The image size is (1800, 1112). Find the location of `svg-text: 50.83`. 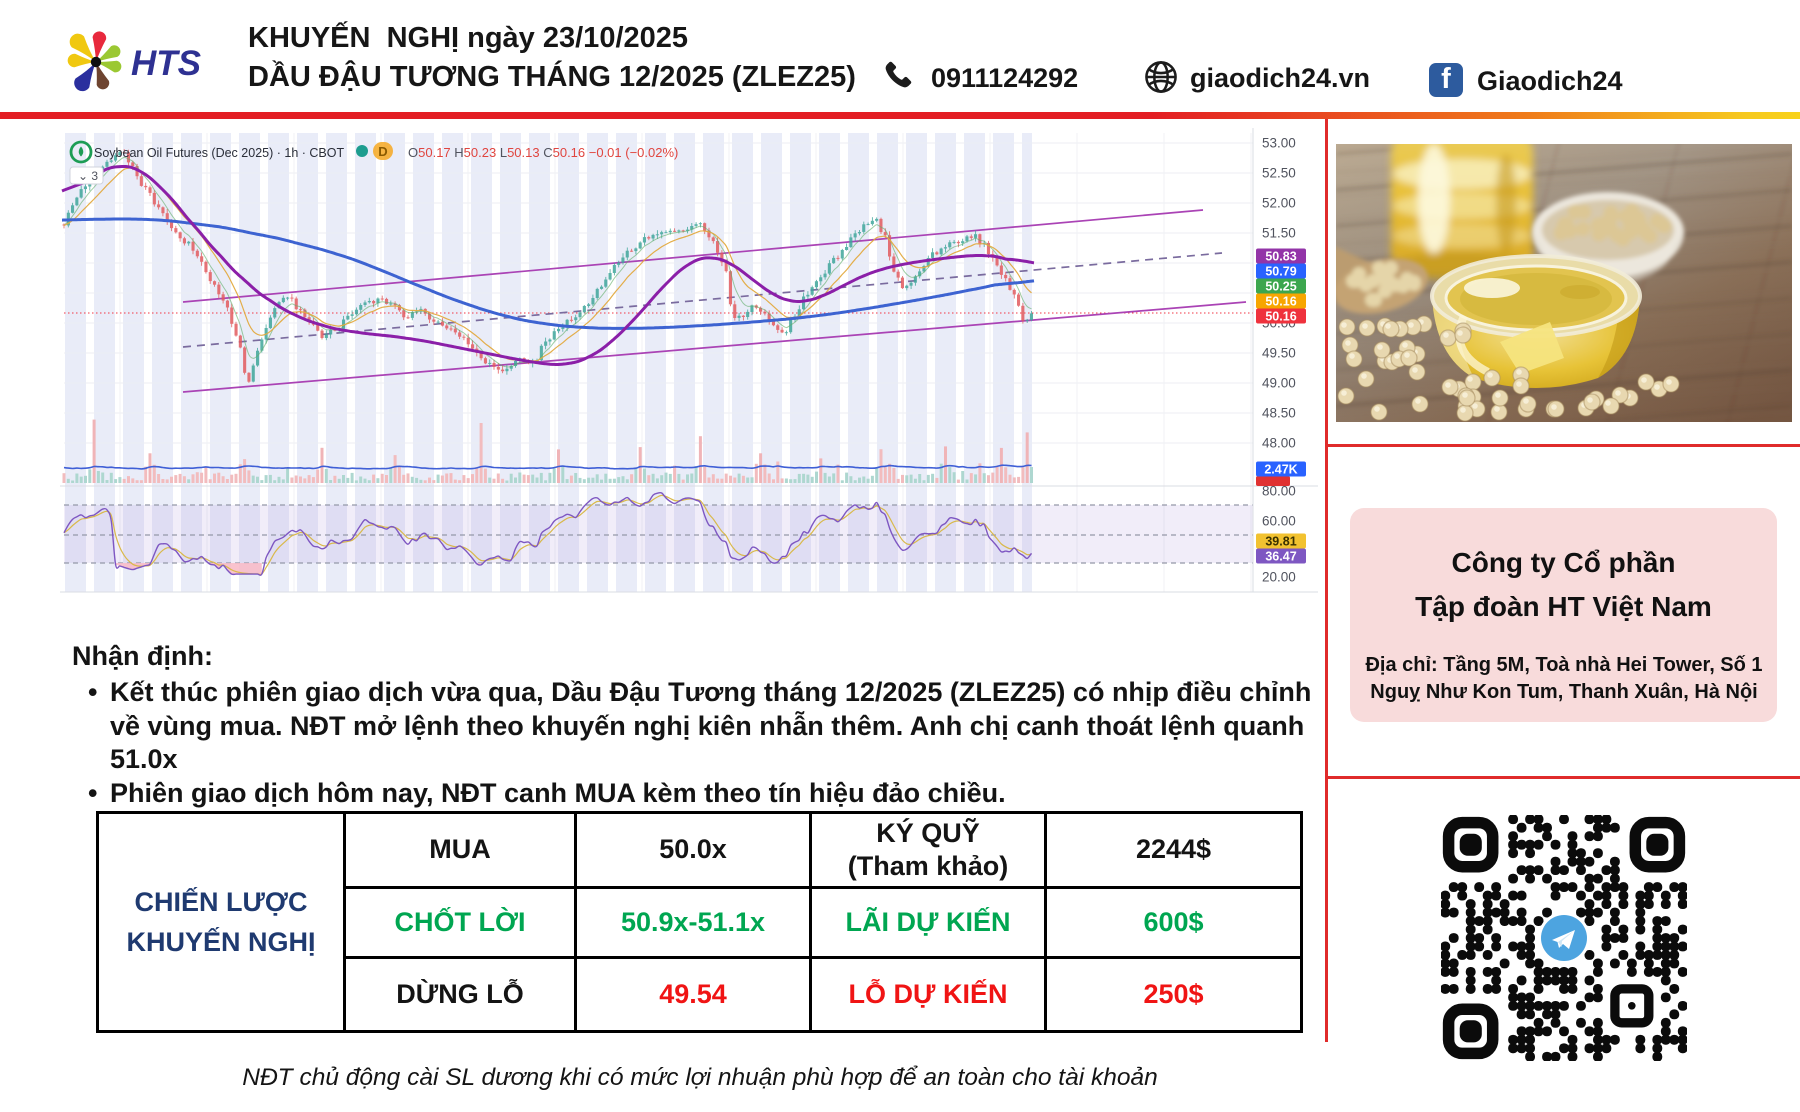

svg-text: 50.83 is located at coordinates (1280, 256).